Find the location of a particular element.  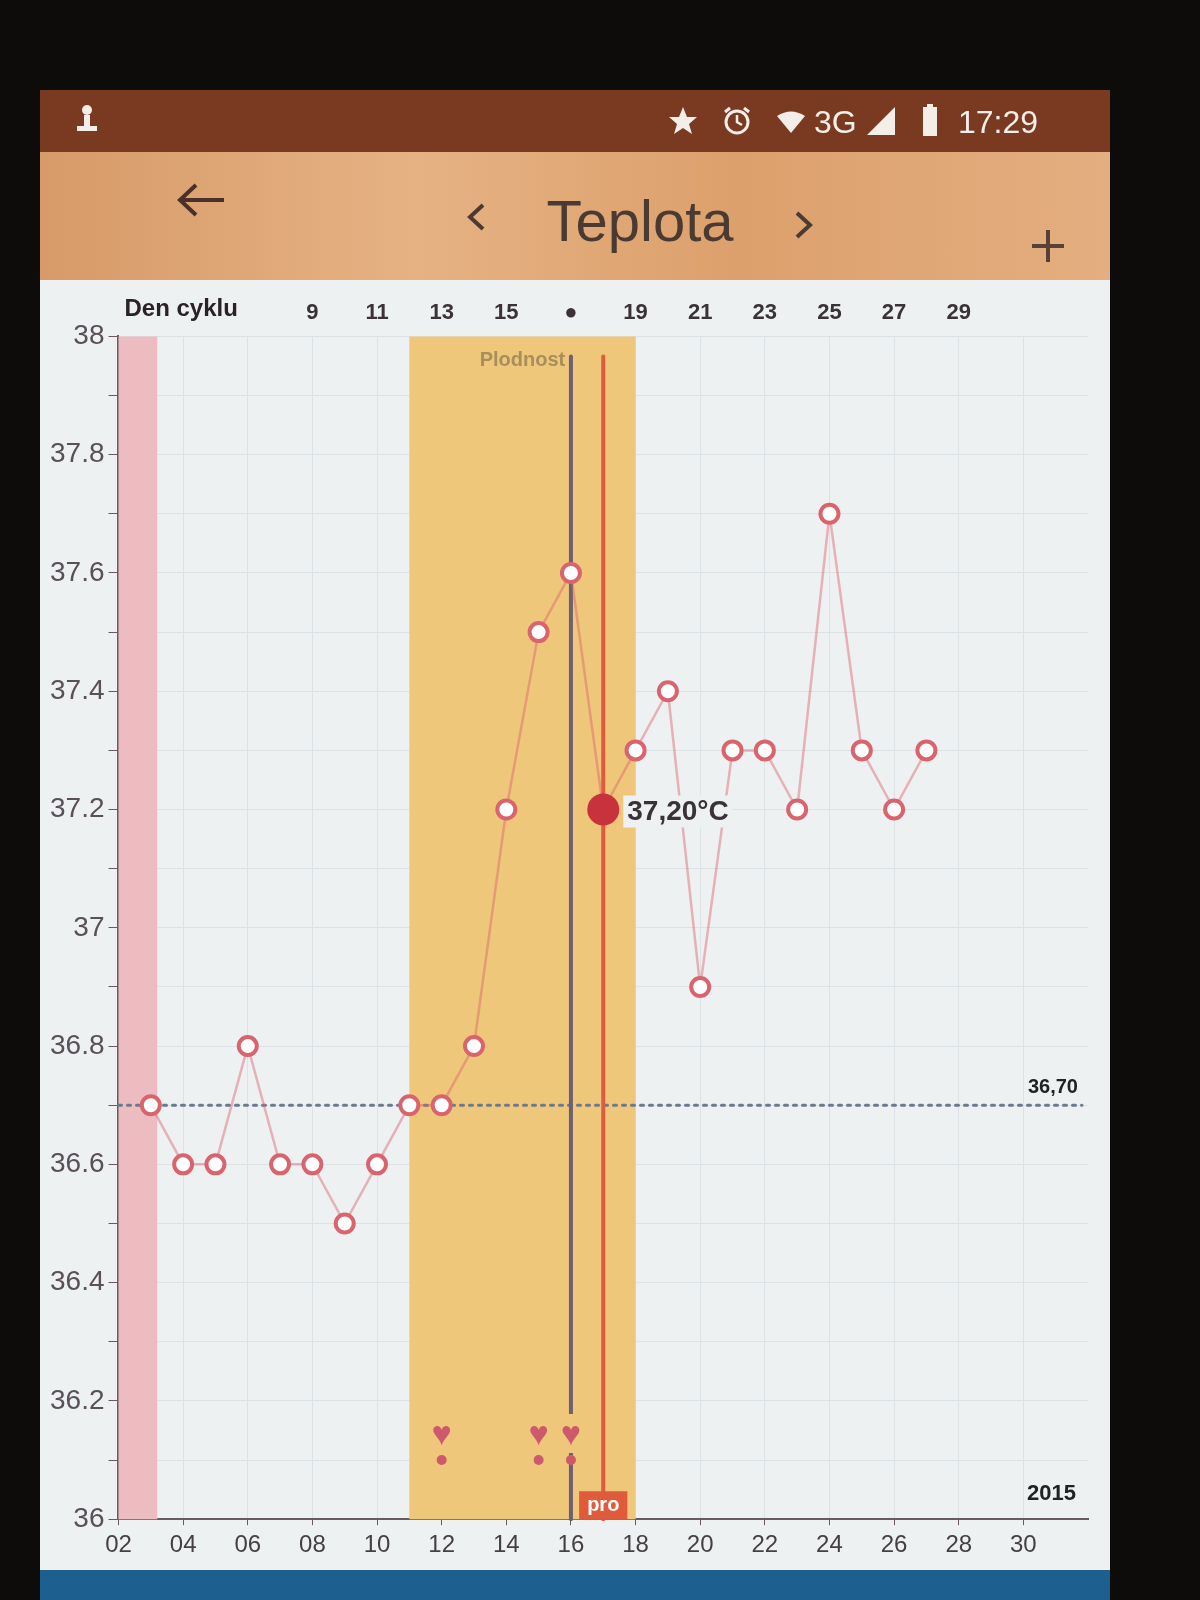

annotation: 37,20°C is located at coordinates (678, 811).